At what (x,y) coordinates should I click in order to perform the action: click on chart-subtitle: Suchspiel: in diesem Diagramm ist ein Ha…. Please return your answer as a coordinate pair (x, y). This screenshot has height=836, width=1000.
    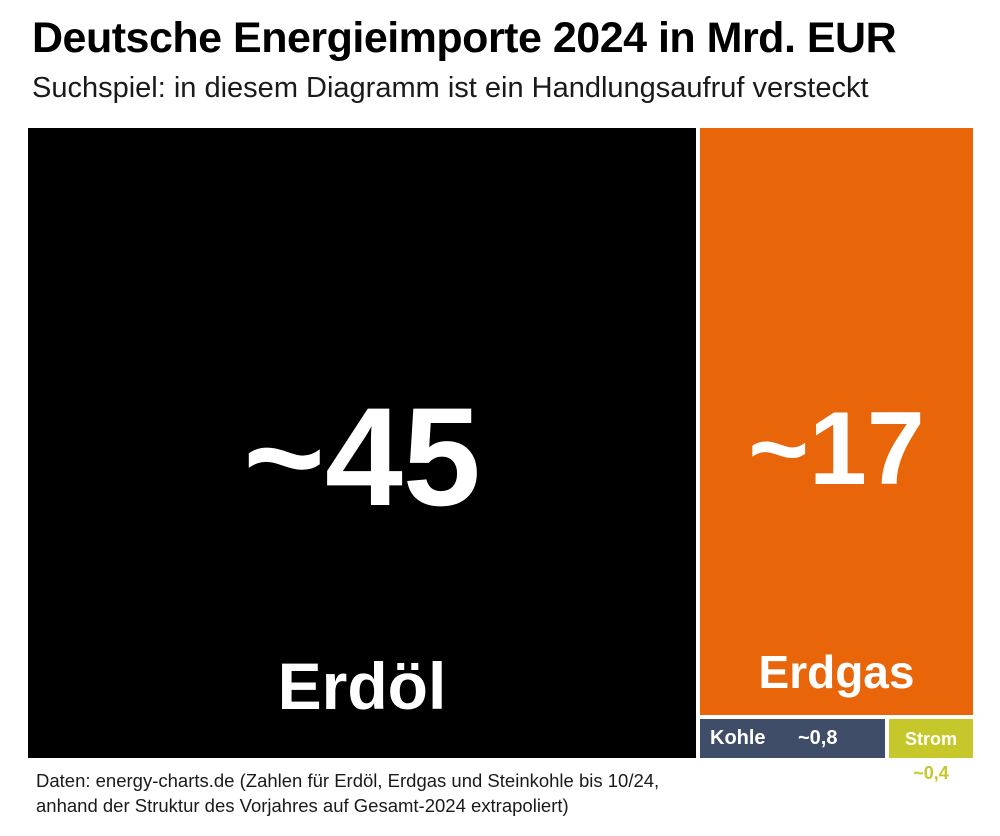
    Looking at the image, I should click on (450, 88).